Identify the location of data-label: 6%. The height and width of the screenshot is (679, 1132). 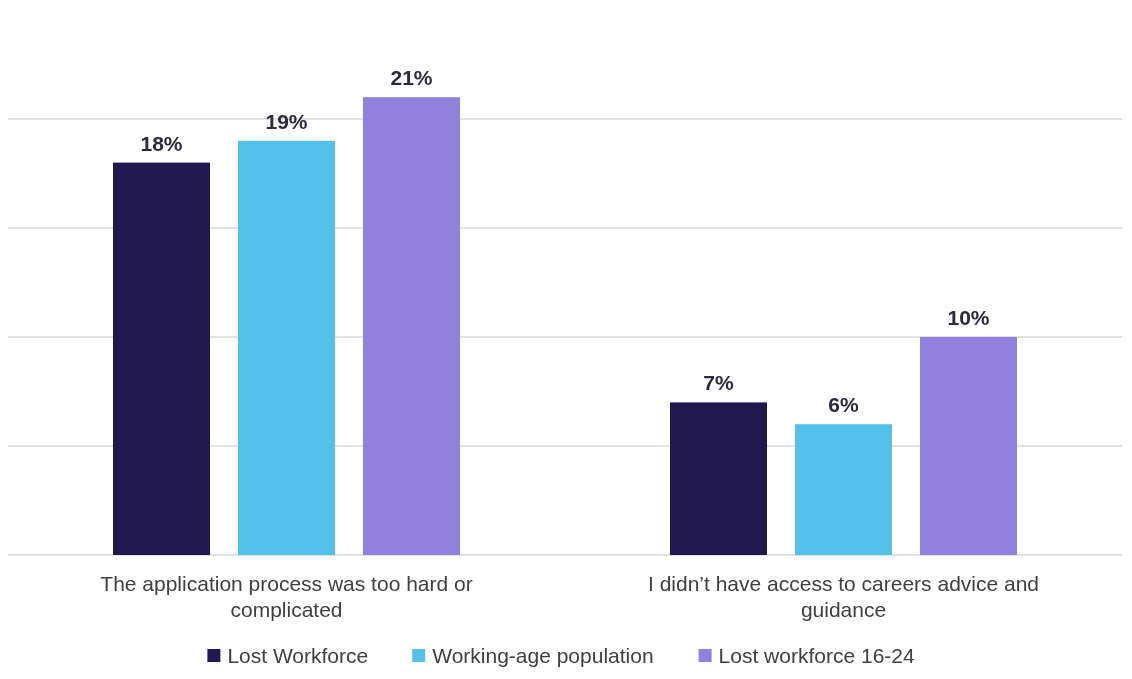
(843, 405).